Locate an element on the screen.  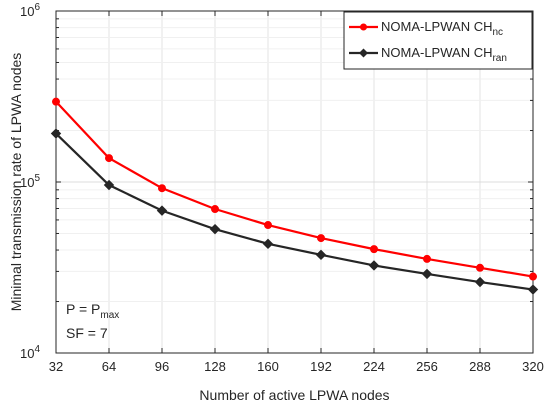
annotations: P = Pmax SF = 7 is located at coordinates (92, 321).